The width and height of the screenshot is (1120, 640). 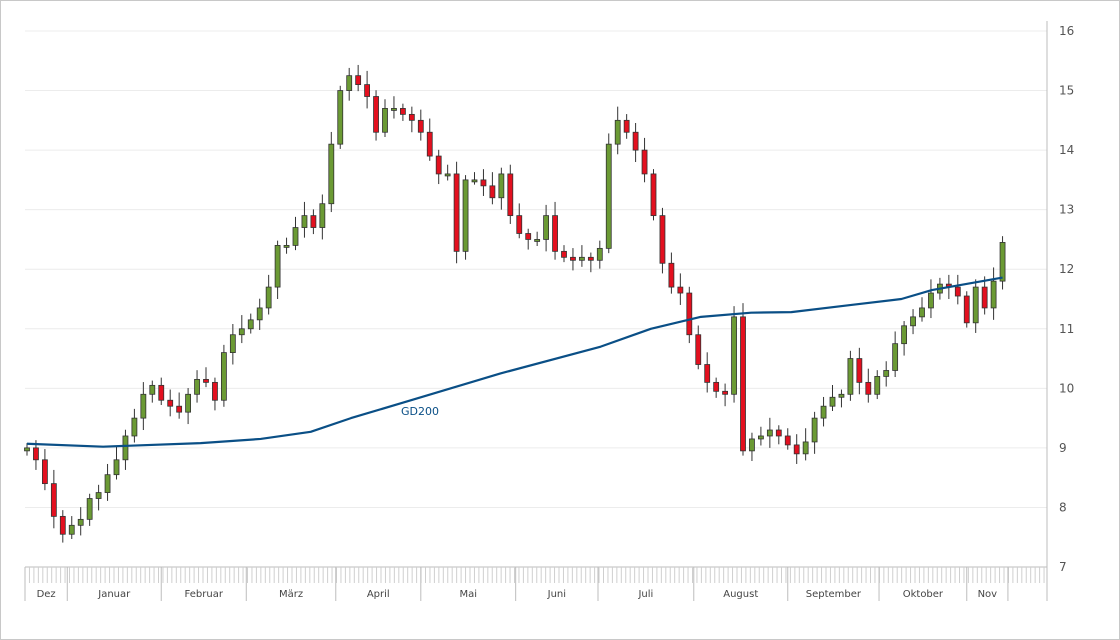 What do you see at coordinates (420, 411) in the screenshot?
I see `gd200-label: GD200` at bounding box center [420, 411].